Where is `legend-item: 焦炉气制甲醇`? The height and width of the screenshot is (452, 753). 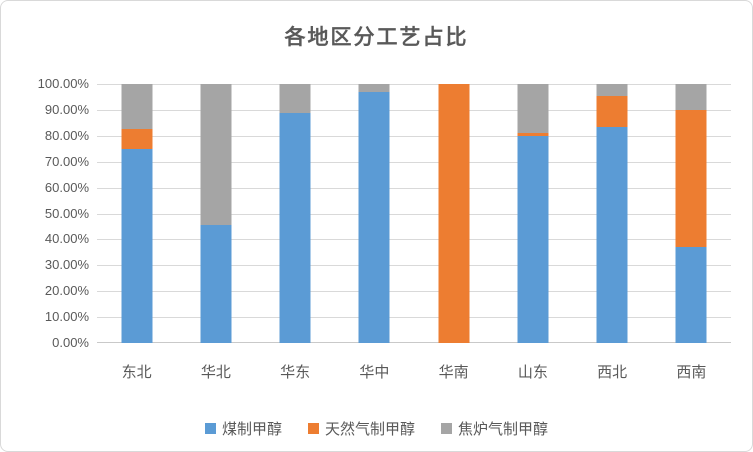
legend-item: 焦炉气制甲醇 is located at coordinates (494, 428).